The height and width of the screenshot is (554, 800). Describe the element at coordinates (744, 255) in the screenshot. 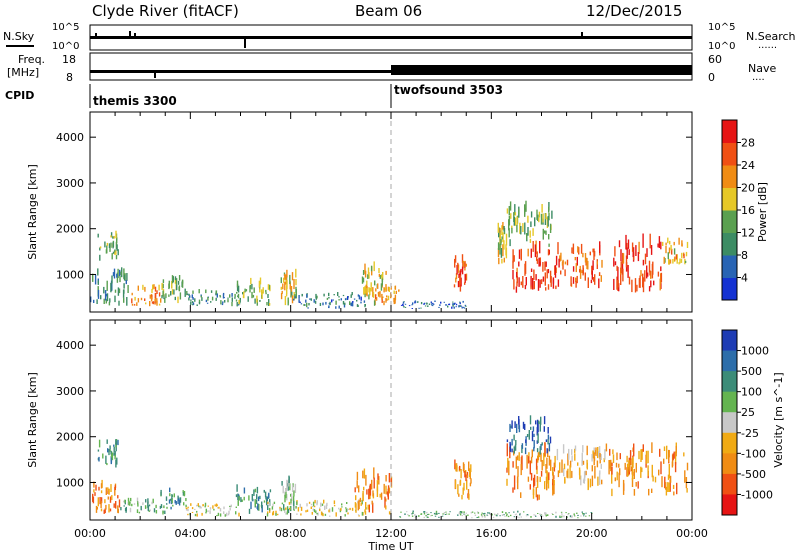

I see `power-colorbar-tick-label: 8` at that location.